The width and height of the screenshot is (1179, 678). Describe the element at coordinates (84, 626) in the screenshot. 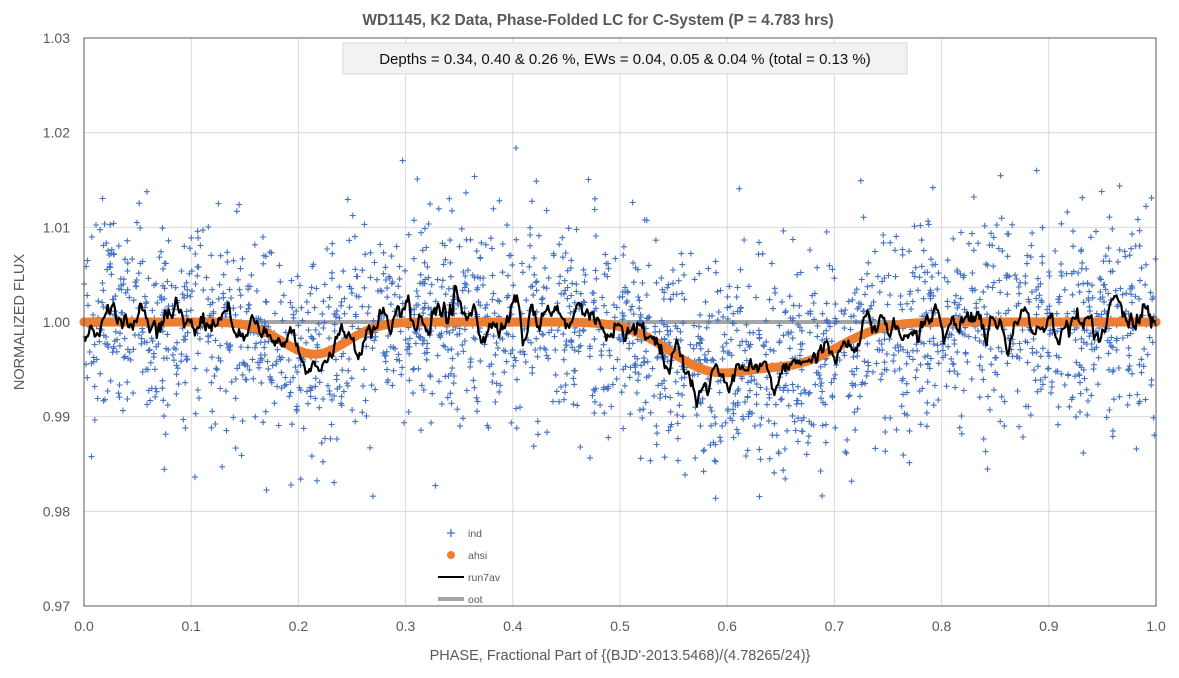

I see `x-tick-label: 0.0` at that location.